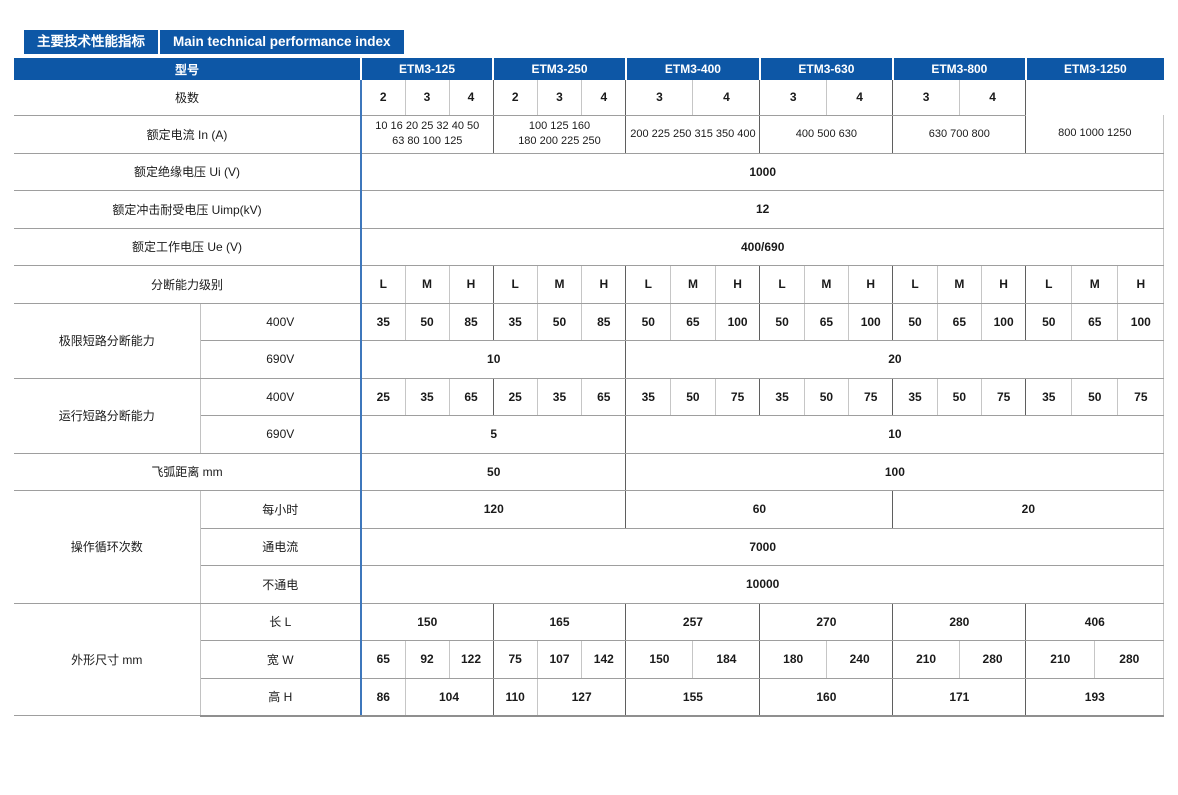 The height and width of the screenshot is (795, 1178). I want to click on spec-value-cell: 280, so click(1129, 659).